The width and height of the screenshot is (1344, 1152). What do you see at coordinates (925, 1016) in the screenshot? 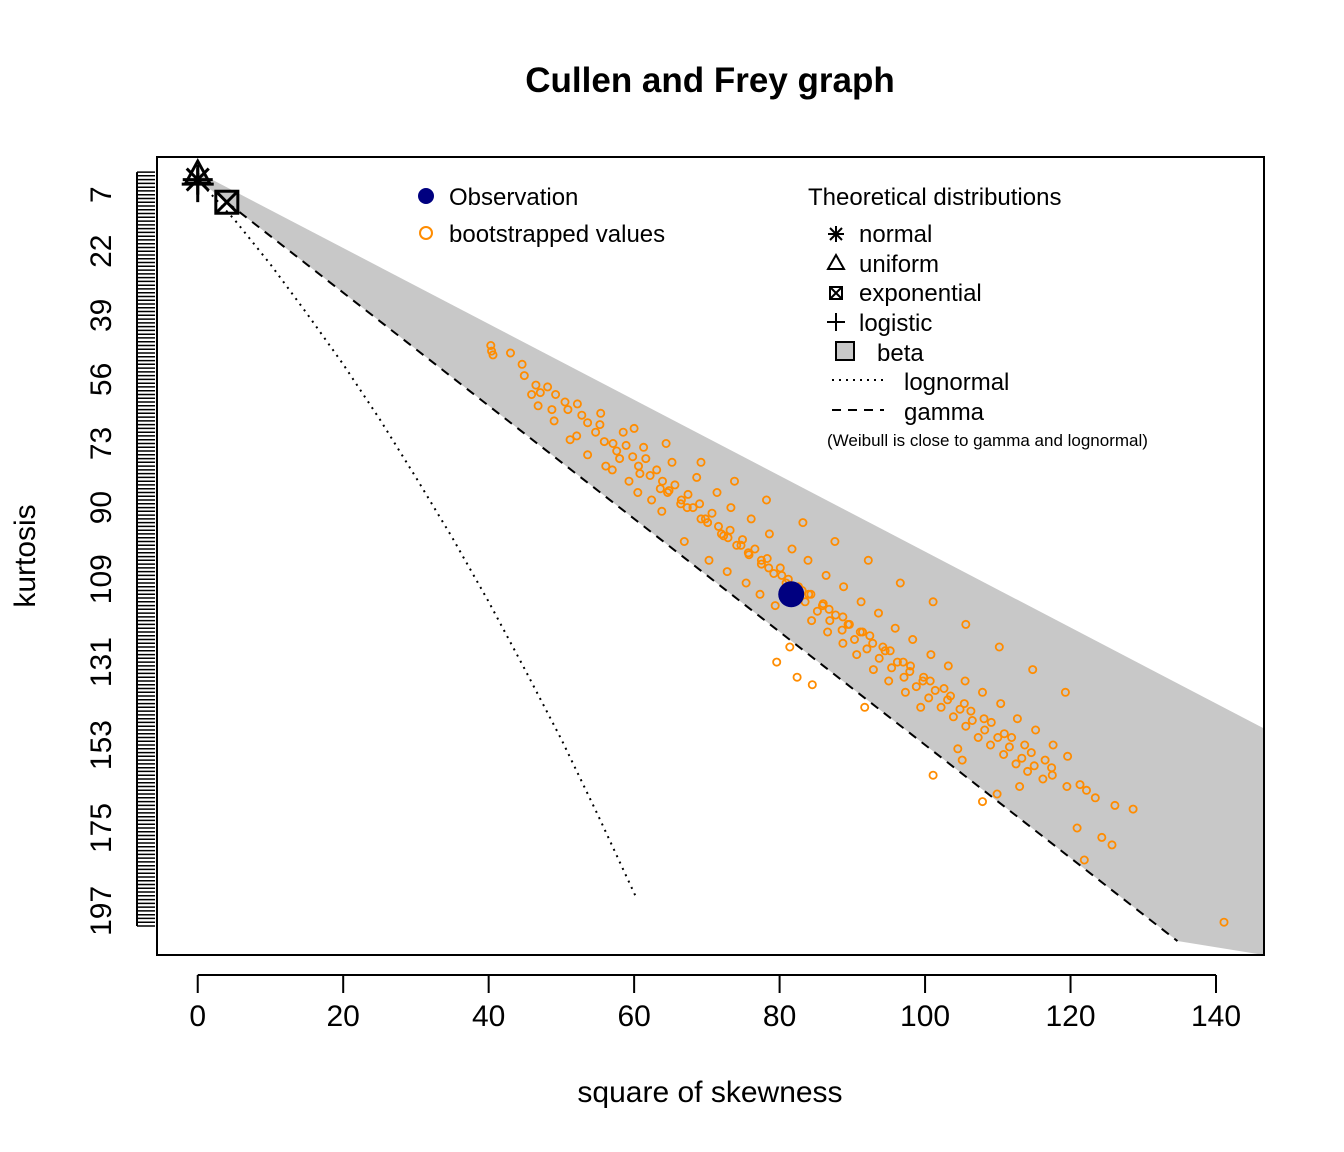
I see `x-tick-label: 100` at bounding box center [925, 1016].